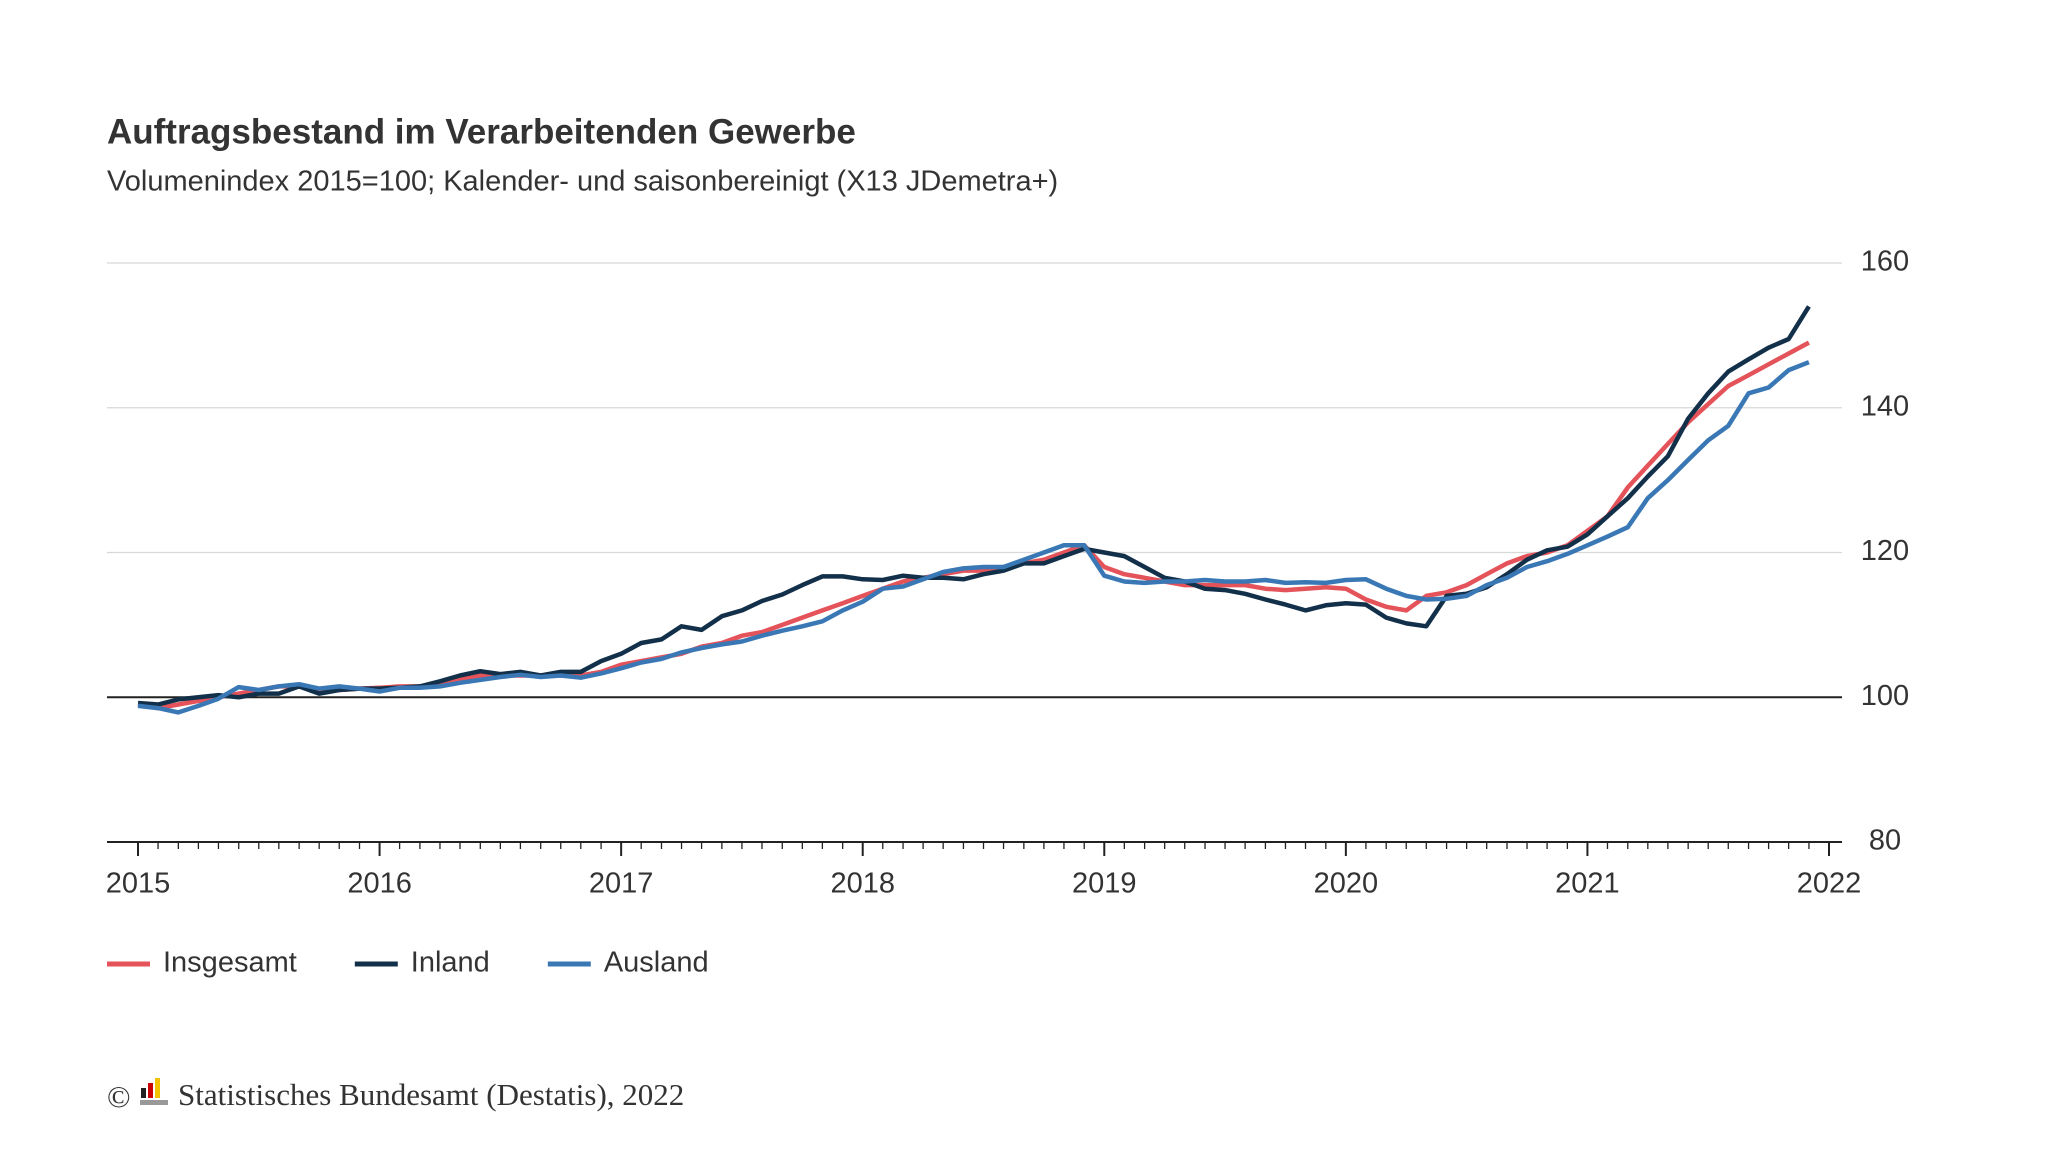 This screenshot has width=2048, height=1152. I want to click on y-tick-label: 160, so click(1885, 262).